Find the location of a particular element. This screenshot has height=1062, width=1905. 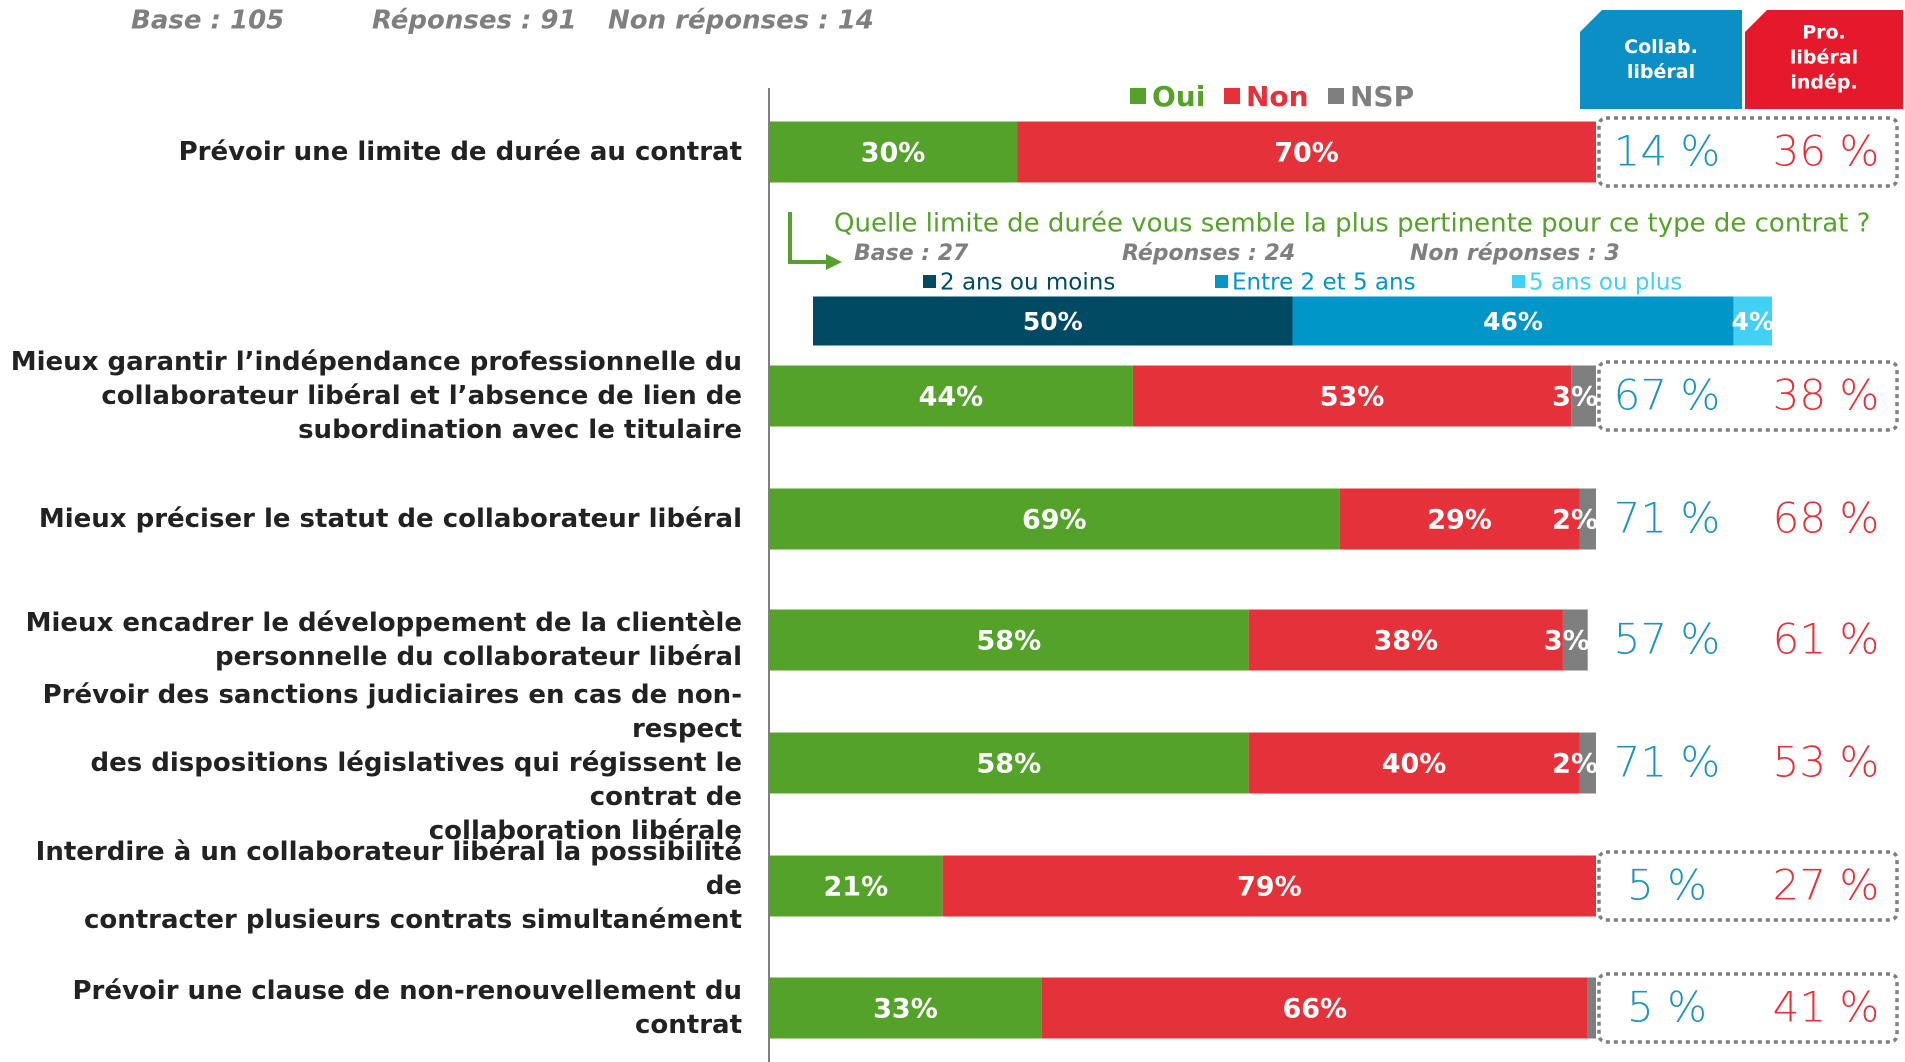

side-value: 41 % is located at coordinates (1826, 1007).